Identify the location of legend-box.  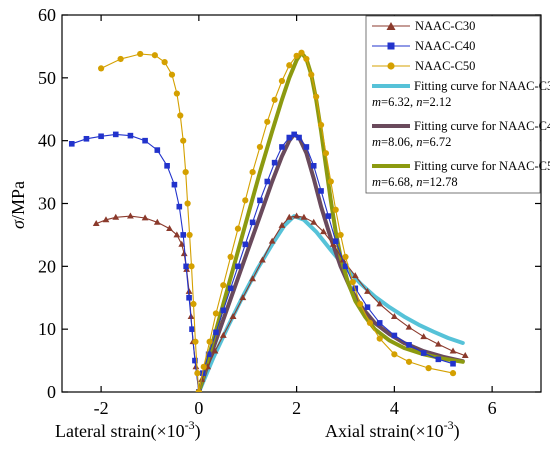
(453, 104).